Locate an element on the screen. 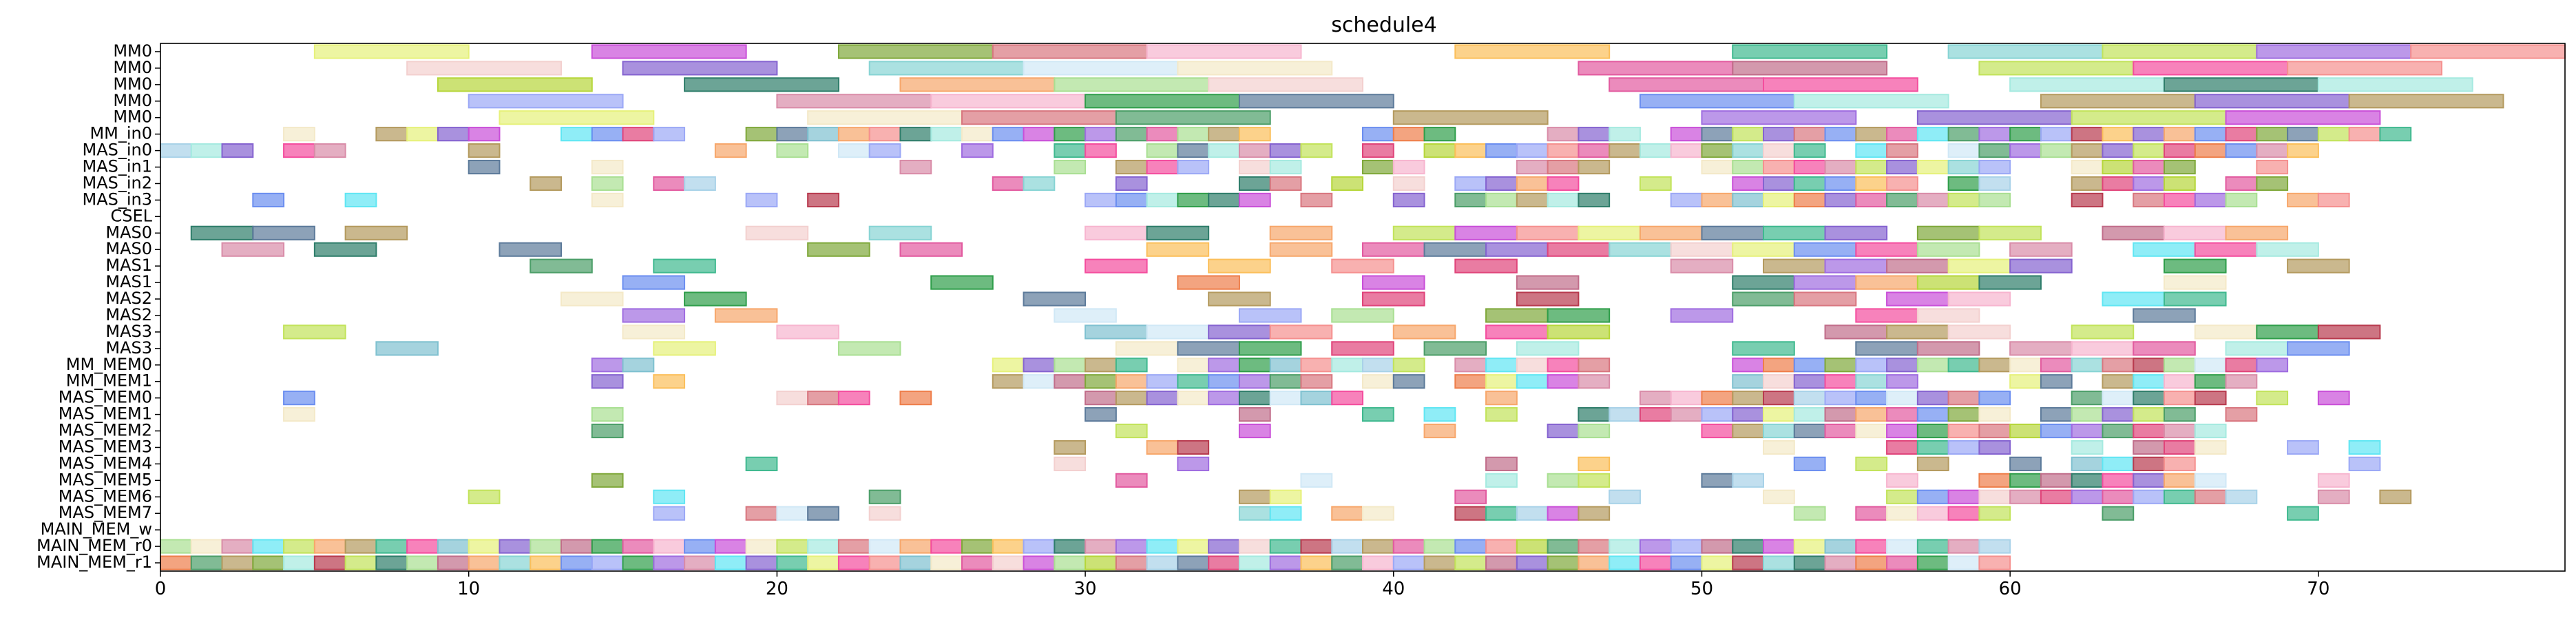  x-tick-label-70: 70 is located at coordinates (2318, 589).